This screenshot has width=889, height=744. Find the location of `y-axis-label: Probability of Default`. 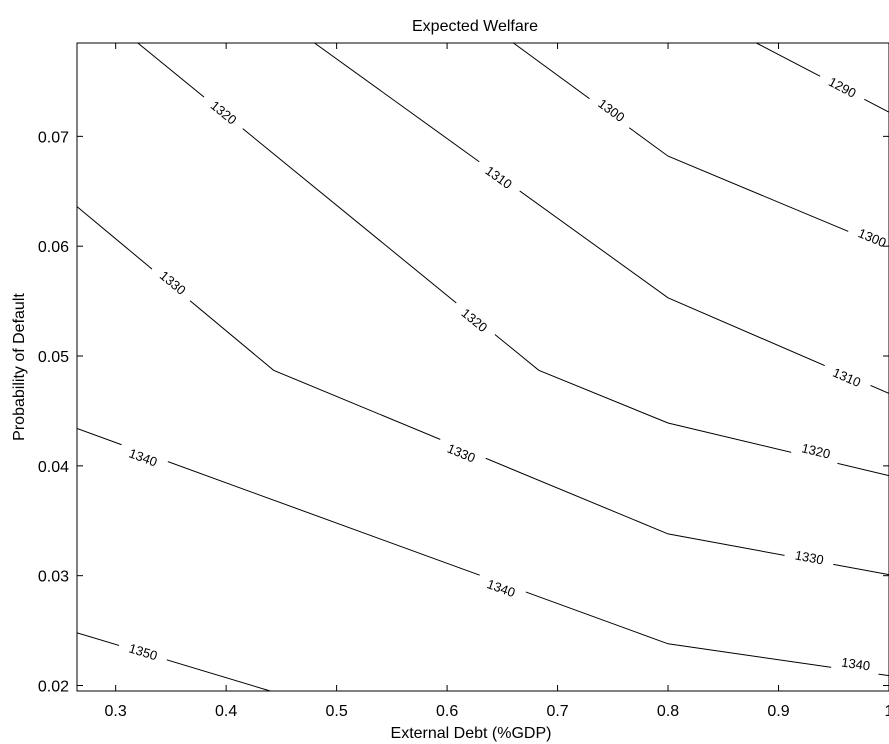

y-axis-label: Probability of Default is located at coordinates (19, 367).